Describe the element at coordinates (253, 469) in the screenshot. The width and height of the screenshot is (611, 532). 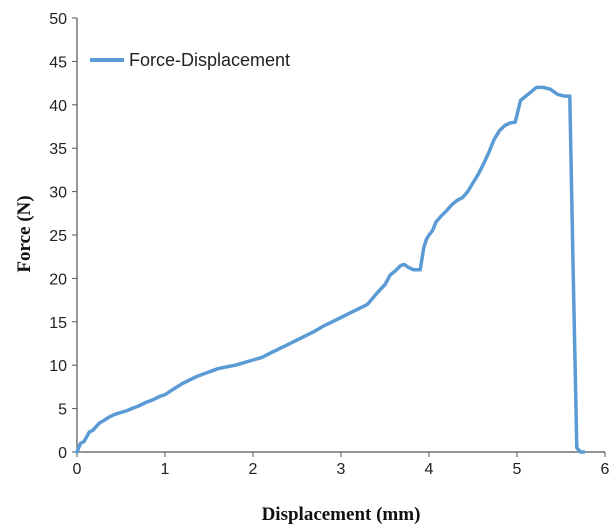
I see `x-tick-label: 2` at that location.